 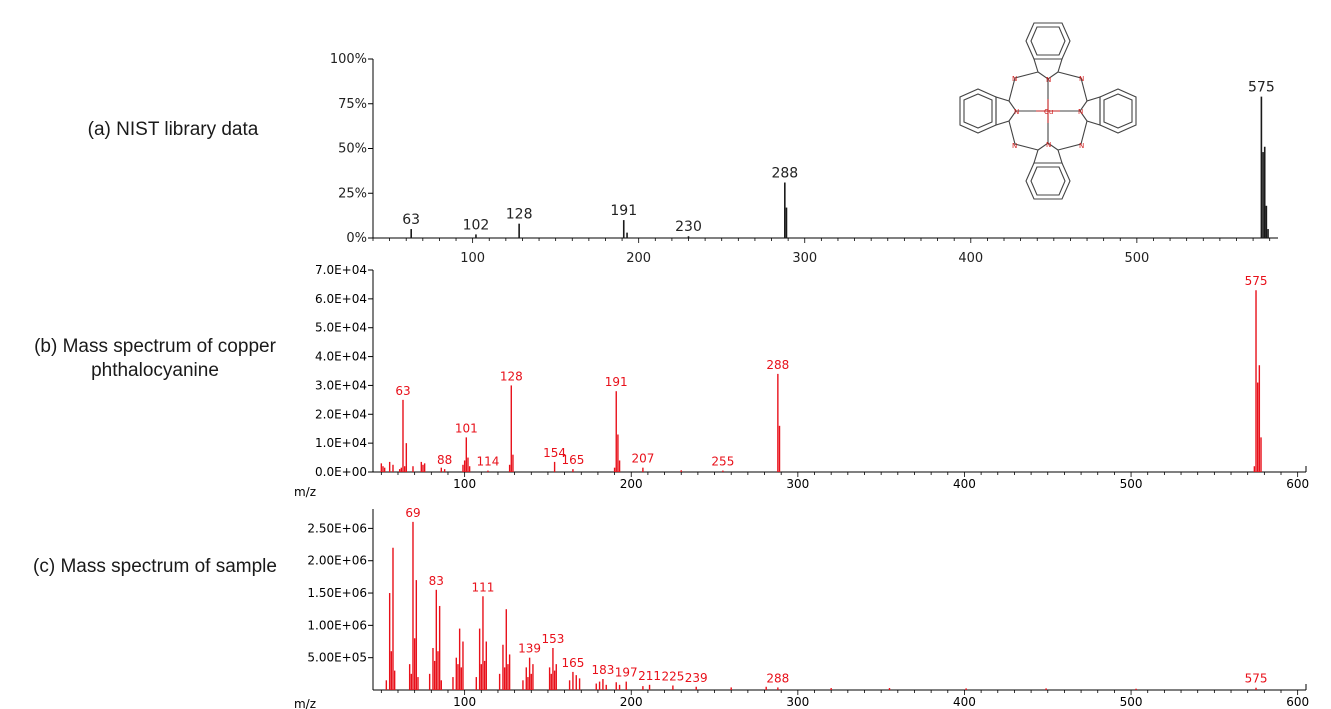 I want to click on y-tick-label: 1.00E+06, so click(x=337, y=625).